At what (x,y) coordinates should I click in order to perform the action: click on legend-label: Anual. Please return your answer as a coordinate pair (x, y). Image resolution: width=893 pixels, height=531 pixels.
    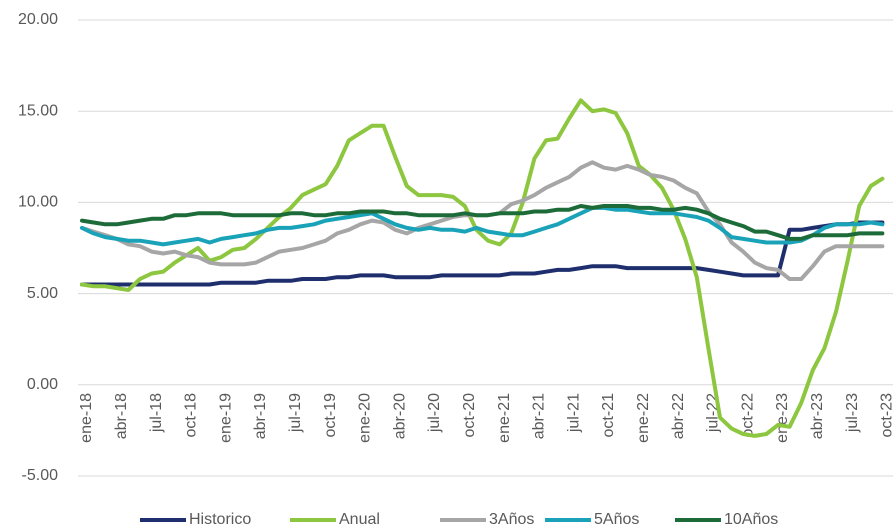
    Looking at the image, I should click on (359, 519).